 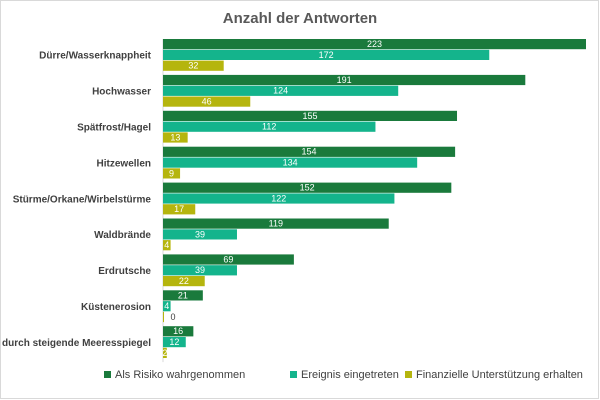 I want to click on category-label: Dürre/Wasserknappheit, so click(x=95, y=56).